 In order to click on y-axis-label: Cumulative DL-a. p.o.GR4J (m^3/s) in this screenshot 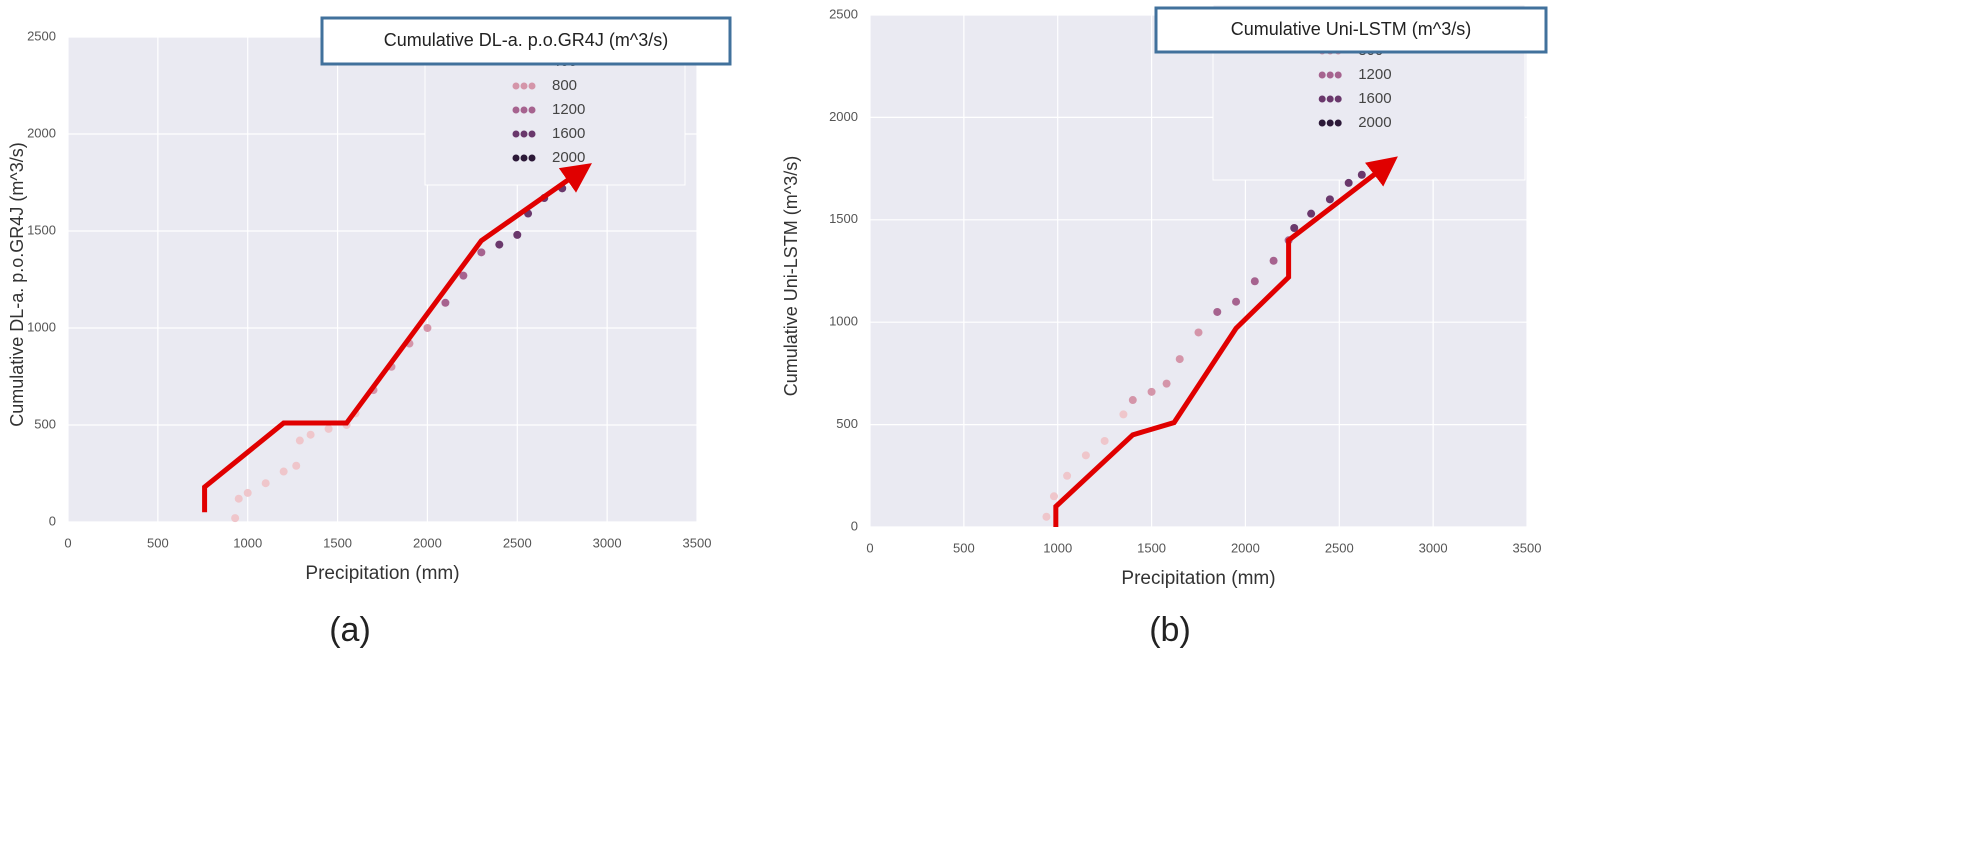, I will do `click(17, 284)`.